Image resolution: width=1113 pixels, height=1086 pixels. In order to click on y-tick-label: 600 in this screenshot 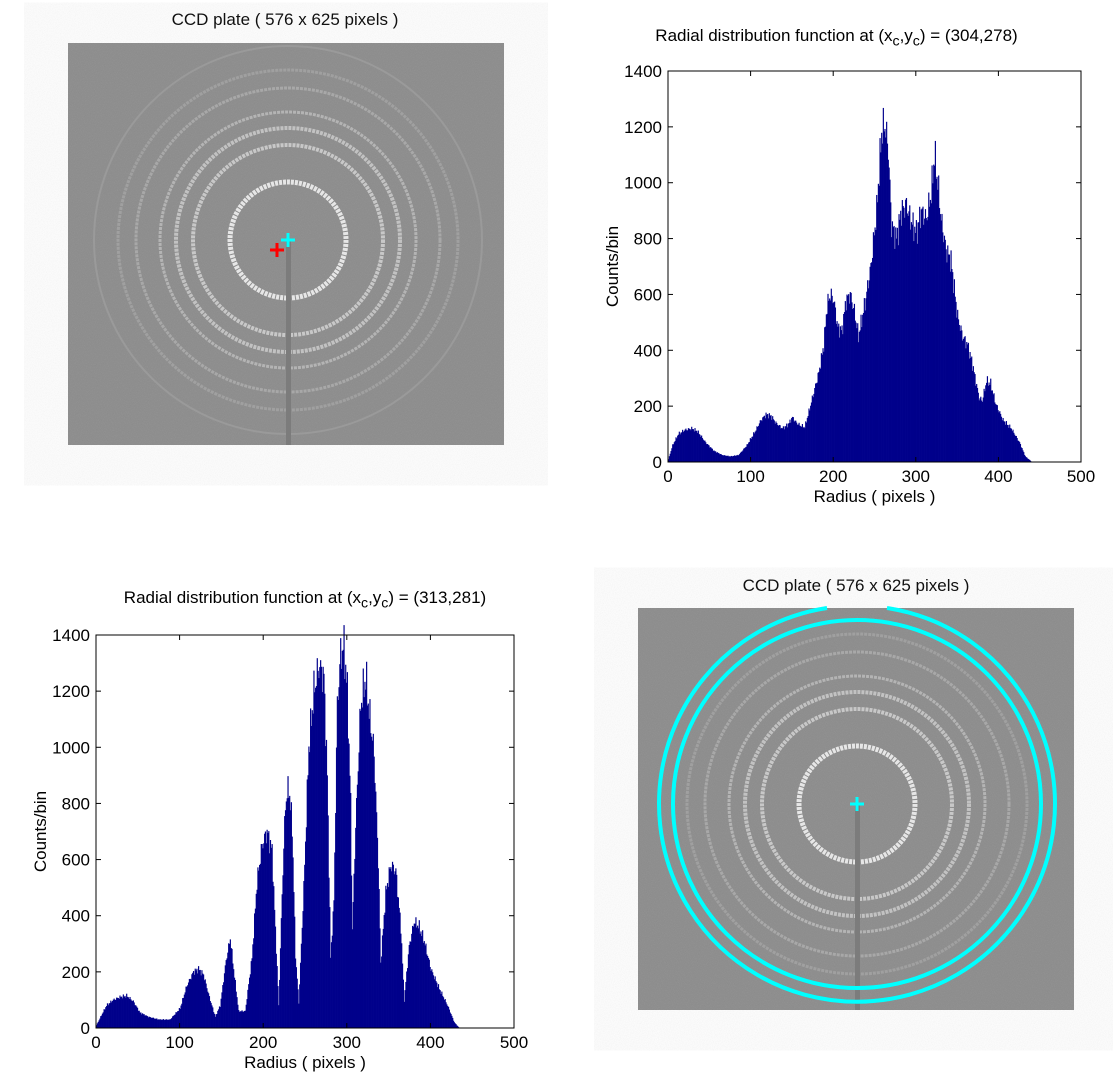, I will do `click(76, 860)`.